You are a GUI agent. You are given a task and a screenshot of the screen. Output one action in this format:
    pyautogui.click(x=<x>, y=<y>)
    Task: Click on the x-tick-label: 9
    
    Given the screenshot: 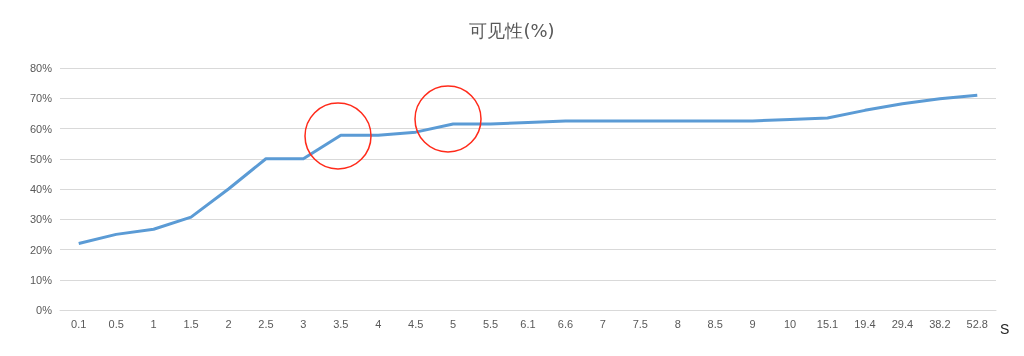 What is the action you would take?
    pyautogui.click(x=752, y=323)
    